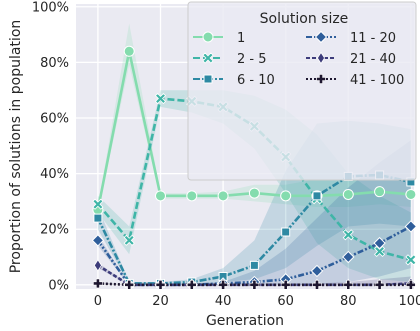 The image size is (420, 331). I want to click on x-tick-labels: 0 20 40 60 80 100, so click(257, 301).